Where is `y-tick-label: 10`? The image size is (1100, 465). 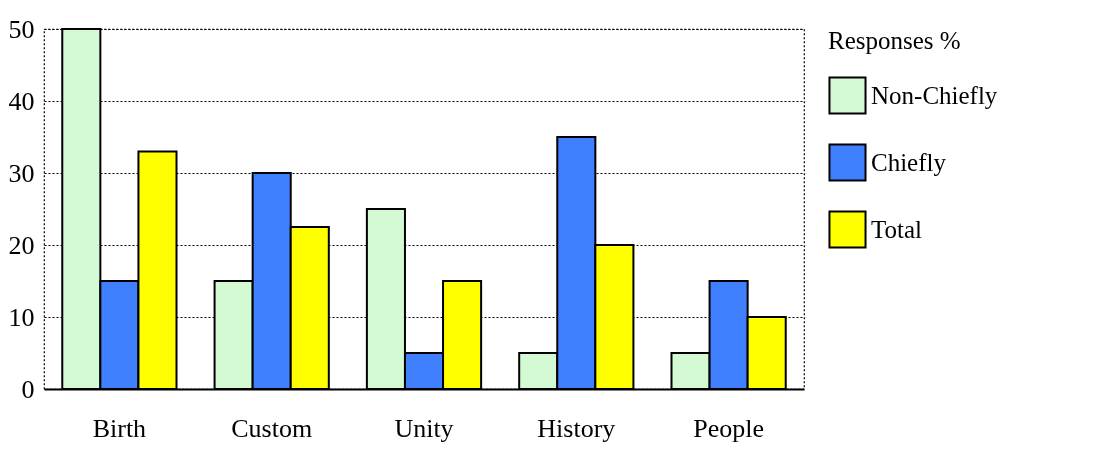 y-tick-label: 10 is located at coordinates (21, 317).